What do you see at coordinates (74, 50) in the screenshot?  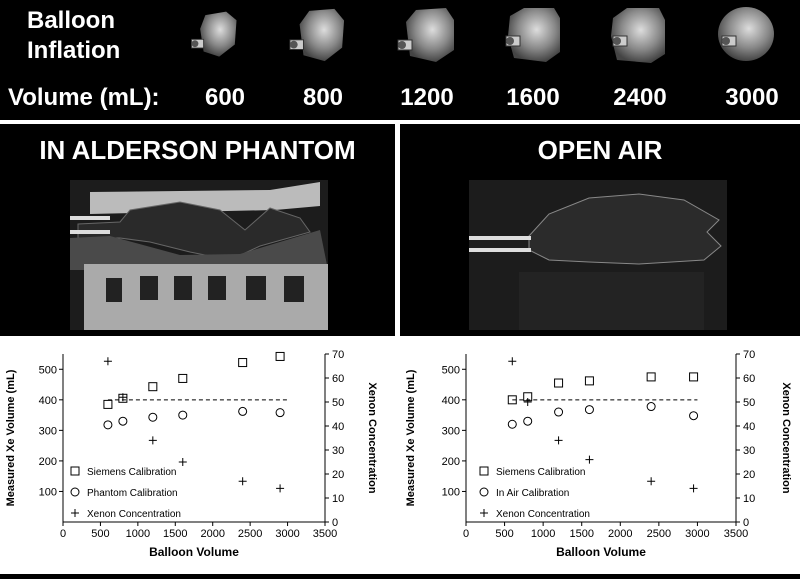 I see `title-line-2: Inflation` at bounding box center [74, 50].